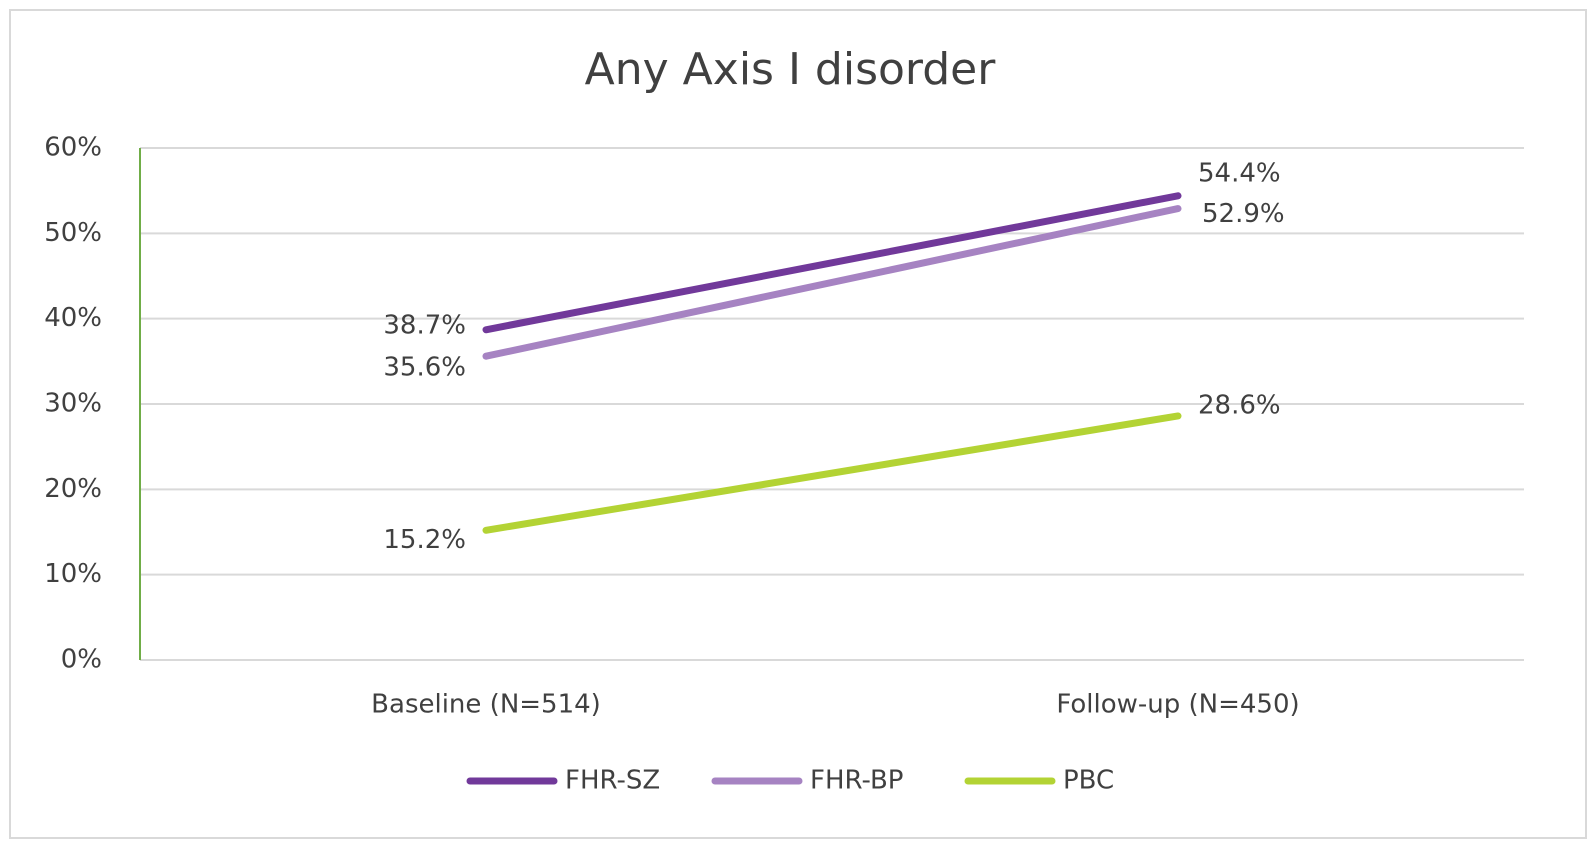 The width and height of the screenshot is (1596, 848). What do you see at coordinates (1239, 405) in the screenshot?
I see `data-label: 28.6%` at bounding box center [1239, 405].